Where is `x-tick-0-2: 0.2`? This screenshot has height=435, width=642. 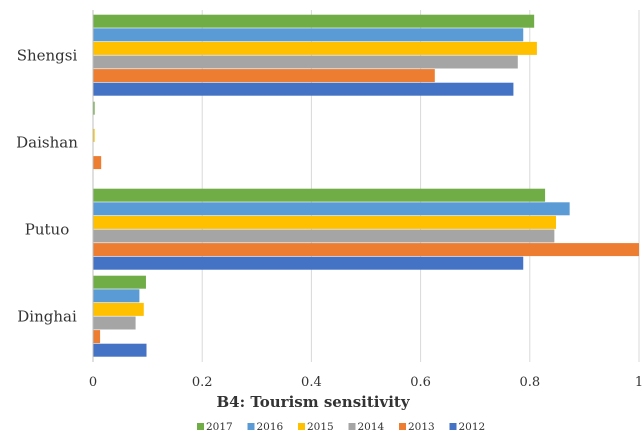 x-tick-0-2: 0.2 is located at coordinates (202, 382).